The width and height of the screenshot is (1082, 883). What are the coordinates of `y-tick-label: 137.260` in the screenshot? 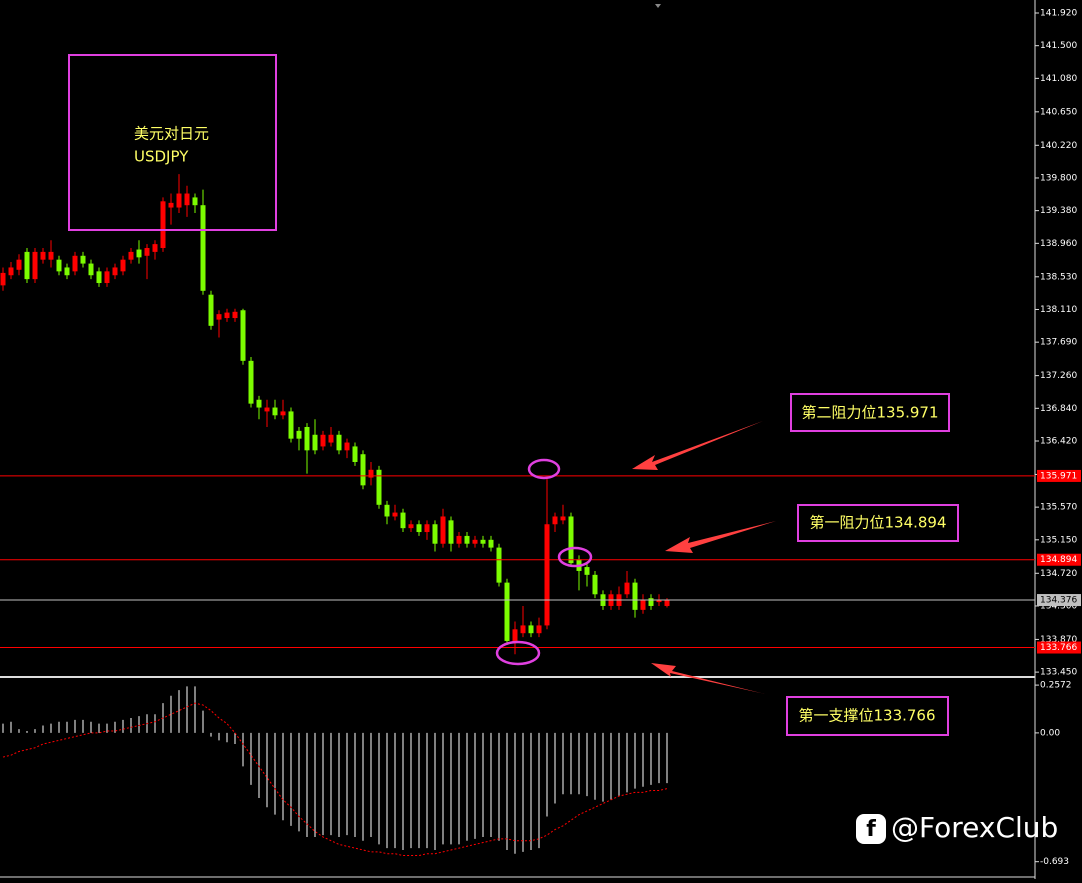 It's located at (1058, 376).